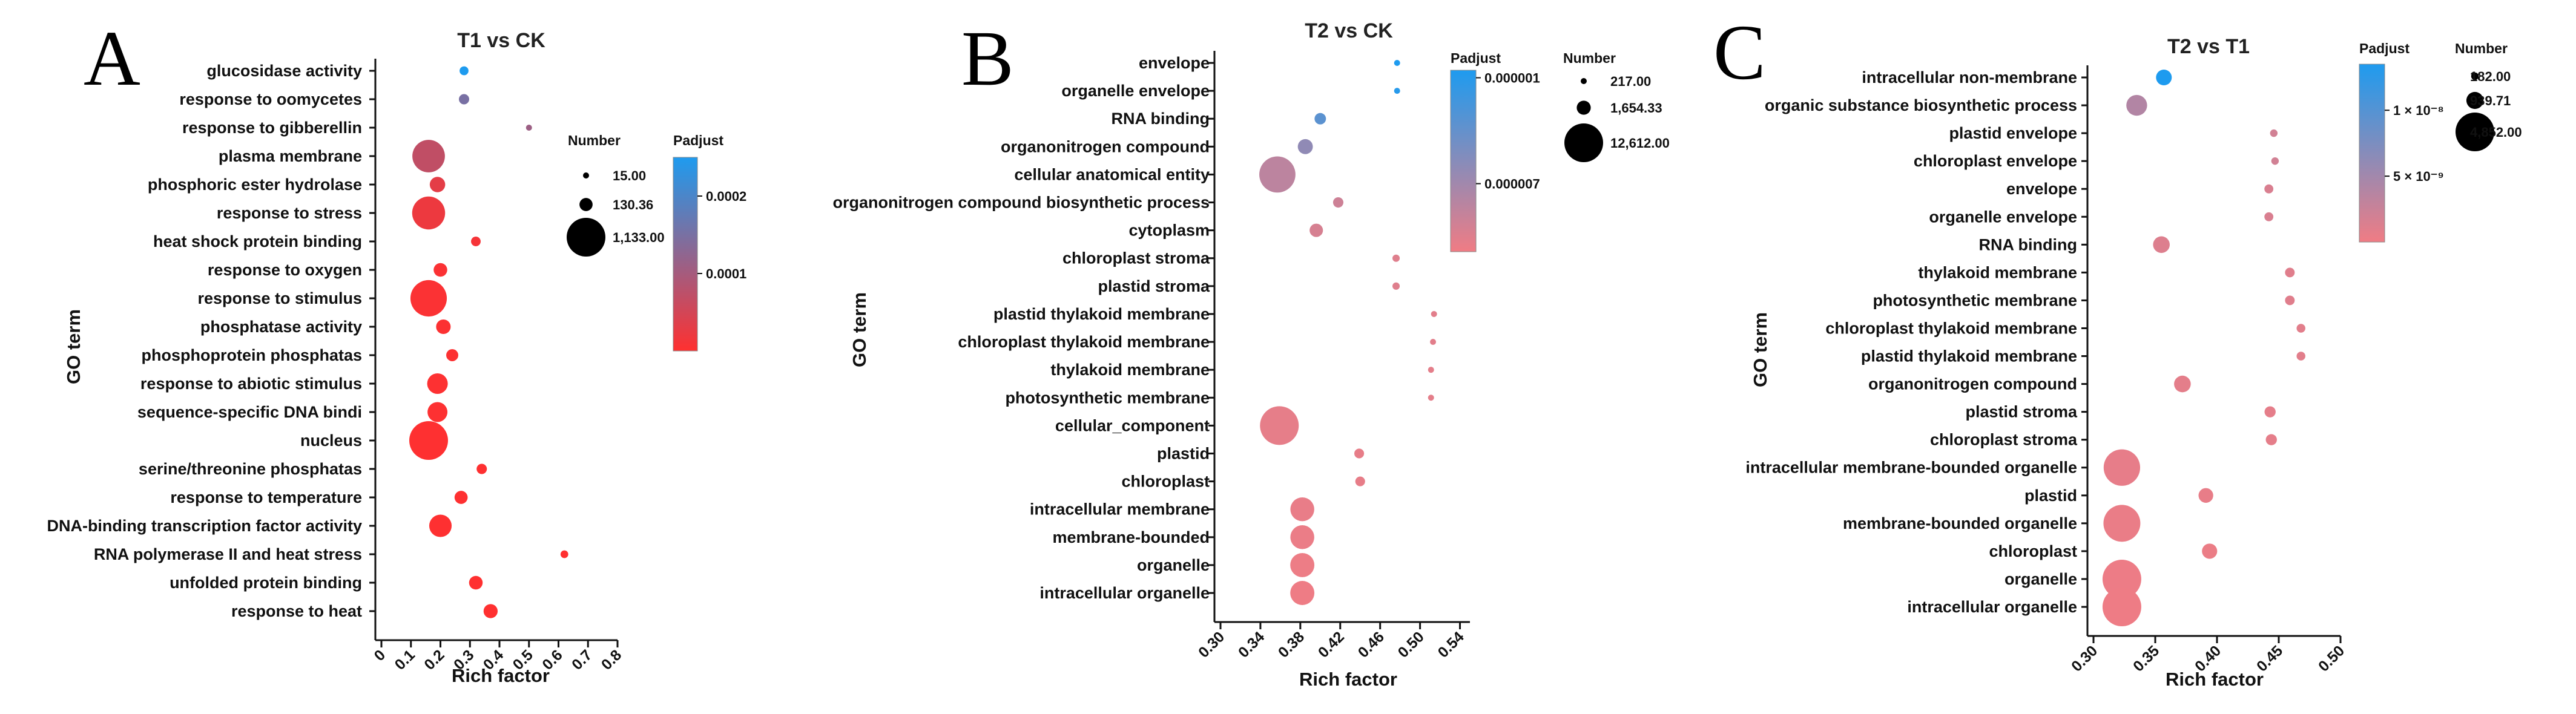 The width and height of the screenshot is (2576, 714). What do you see at coordinates (1316, 230) in the screenshot?
I see `point-cytoplasm` at bounding box center [1316, 230].